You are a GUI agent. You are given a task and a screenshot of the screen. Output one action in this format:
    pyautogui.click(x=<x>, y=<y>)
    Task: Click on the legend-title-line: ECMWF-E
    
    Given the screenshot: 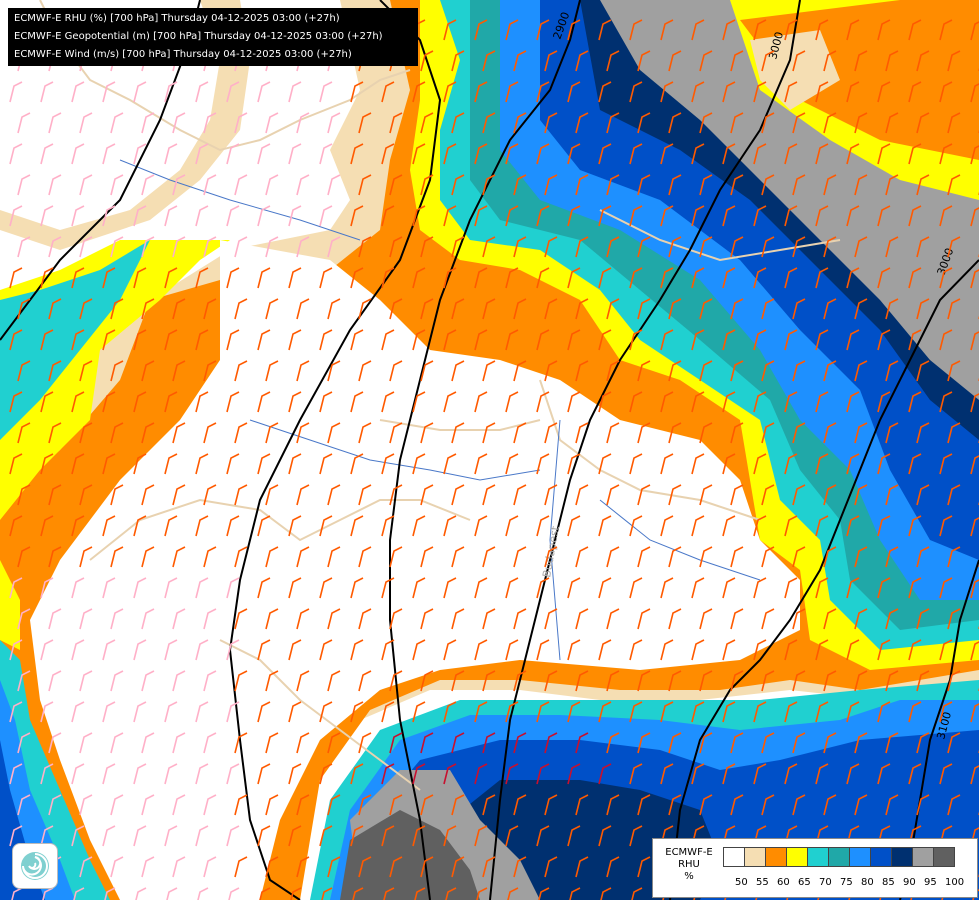 What is the action you would take?
    pyautogui.click(x=689, y=852)
    